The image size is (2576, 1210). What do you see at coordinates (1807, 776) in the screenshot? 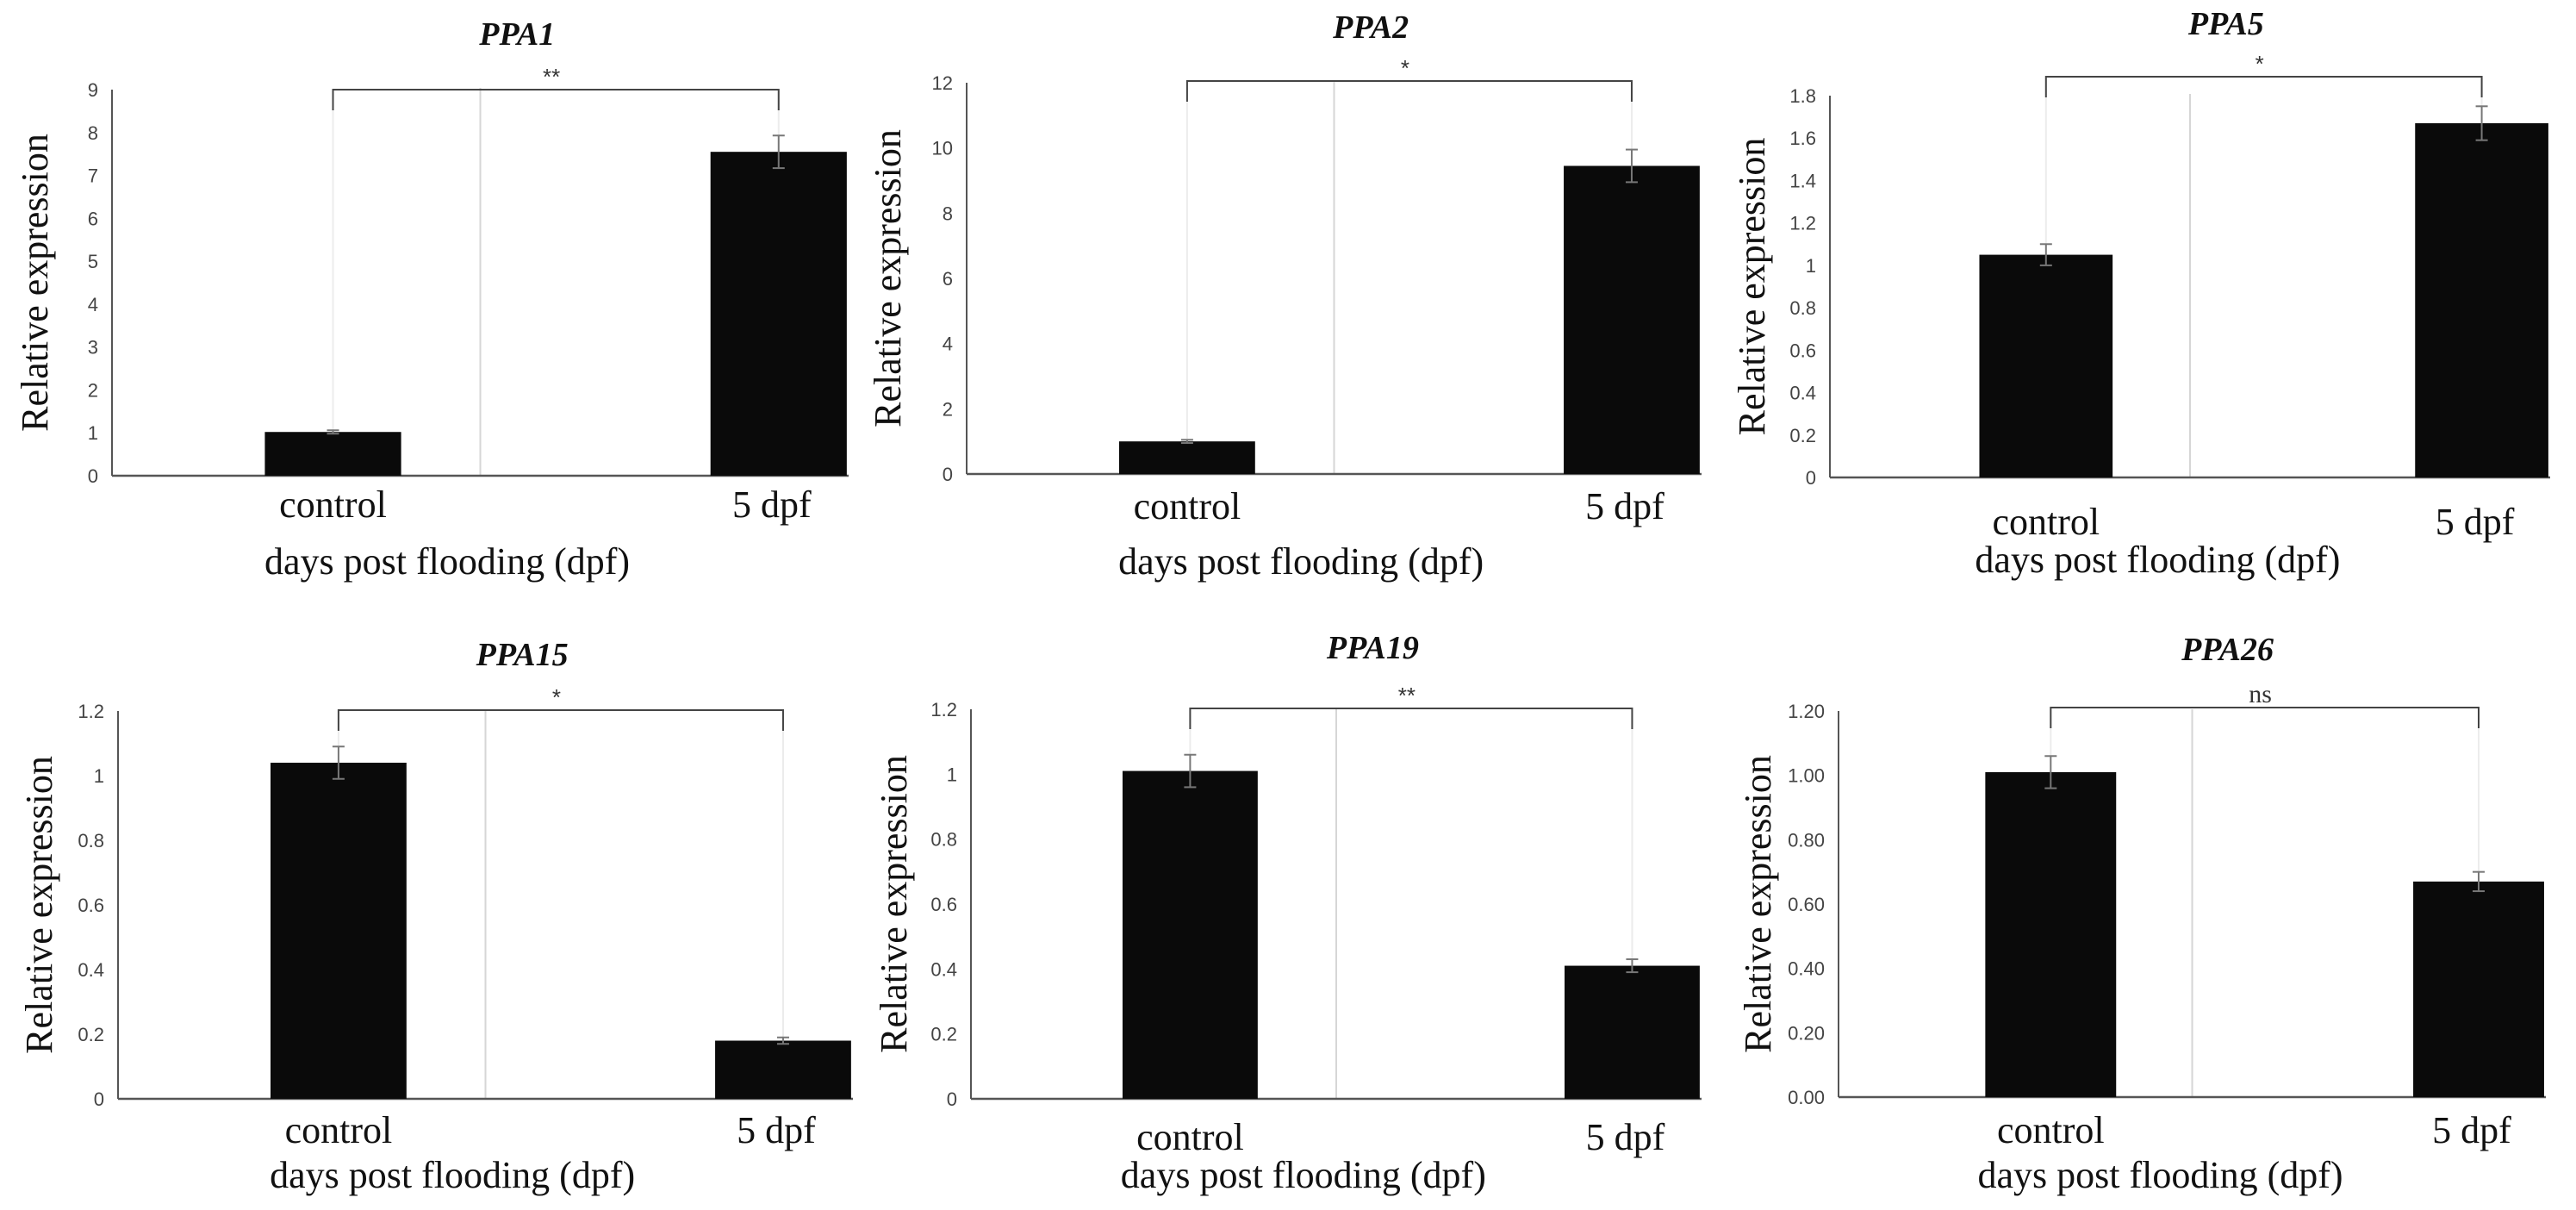
I see `y-tick-label: 1.00` at bounding box center [1807, 776].